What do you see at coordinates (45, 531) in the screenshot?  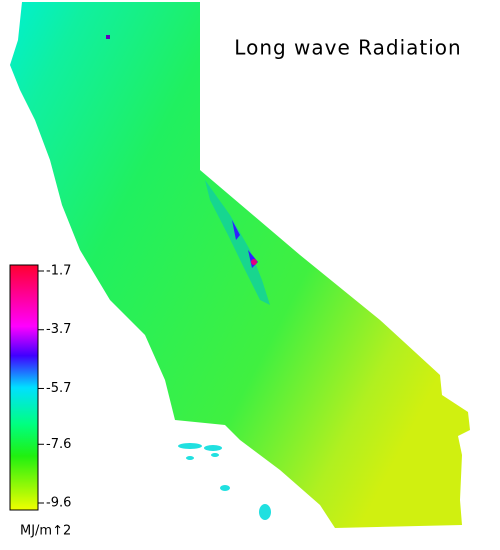 I see `legend-unit: MJ/m↑2` at bounding box center [45, 531].